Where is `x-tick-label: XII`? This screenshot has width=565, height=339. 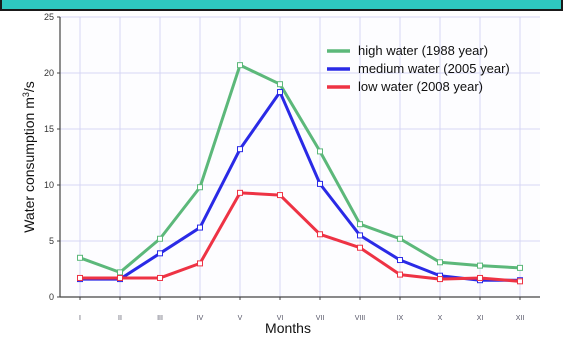 x-tick-label: XII is located at coordinates (520, 318).